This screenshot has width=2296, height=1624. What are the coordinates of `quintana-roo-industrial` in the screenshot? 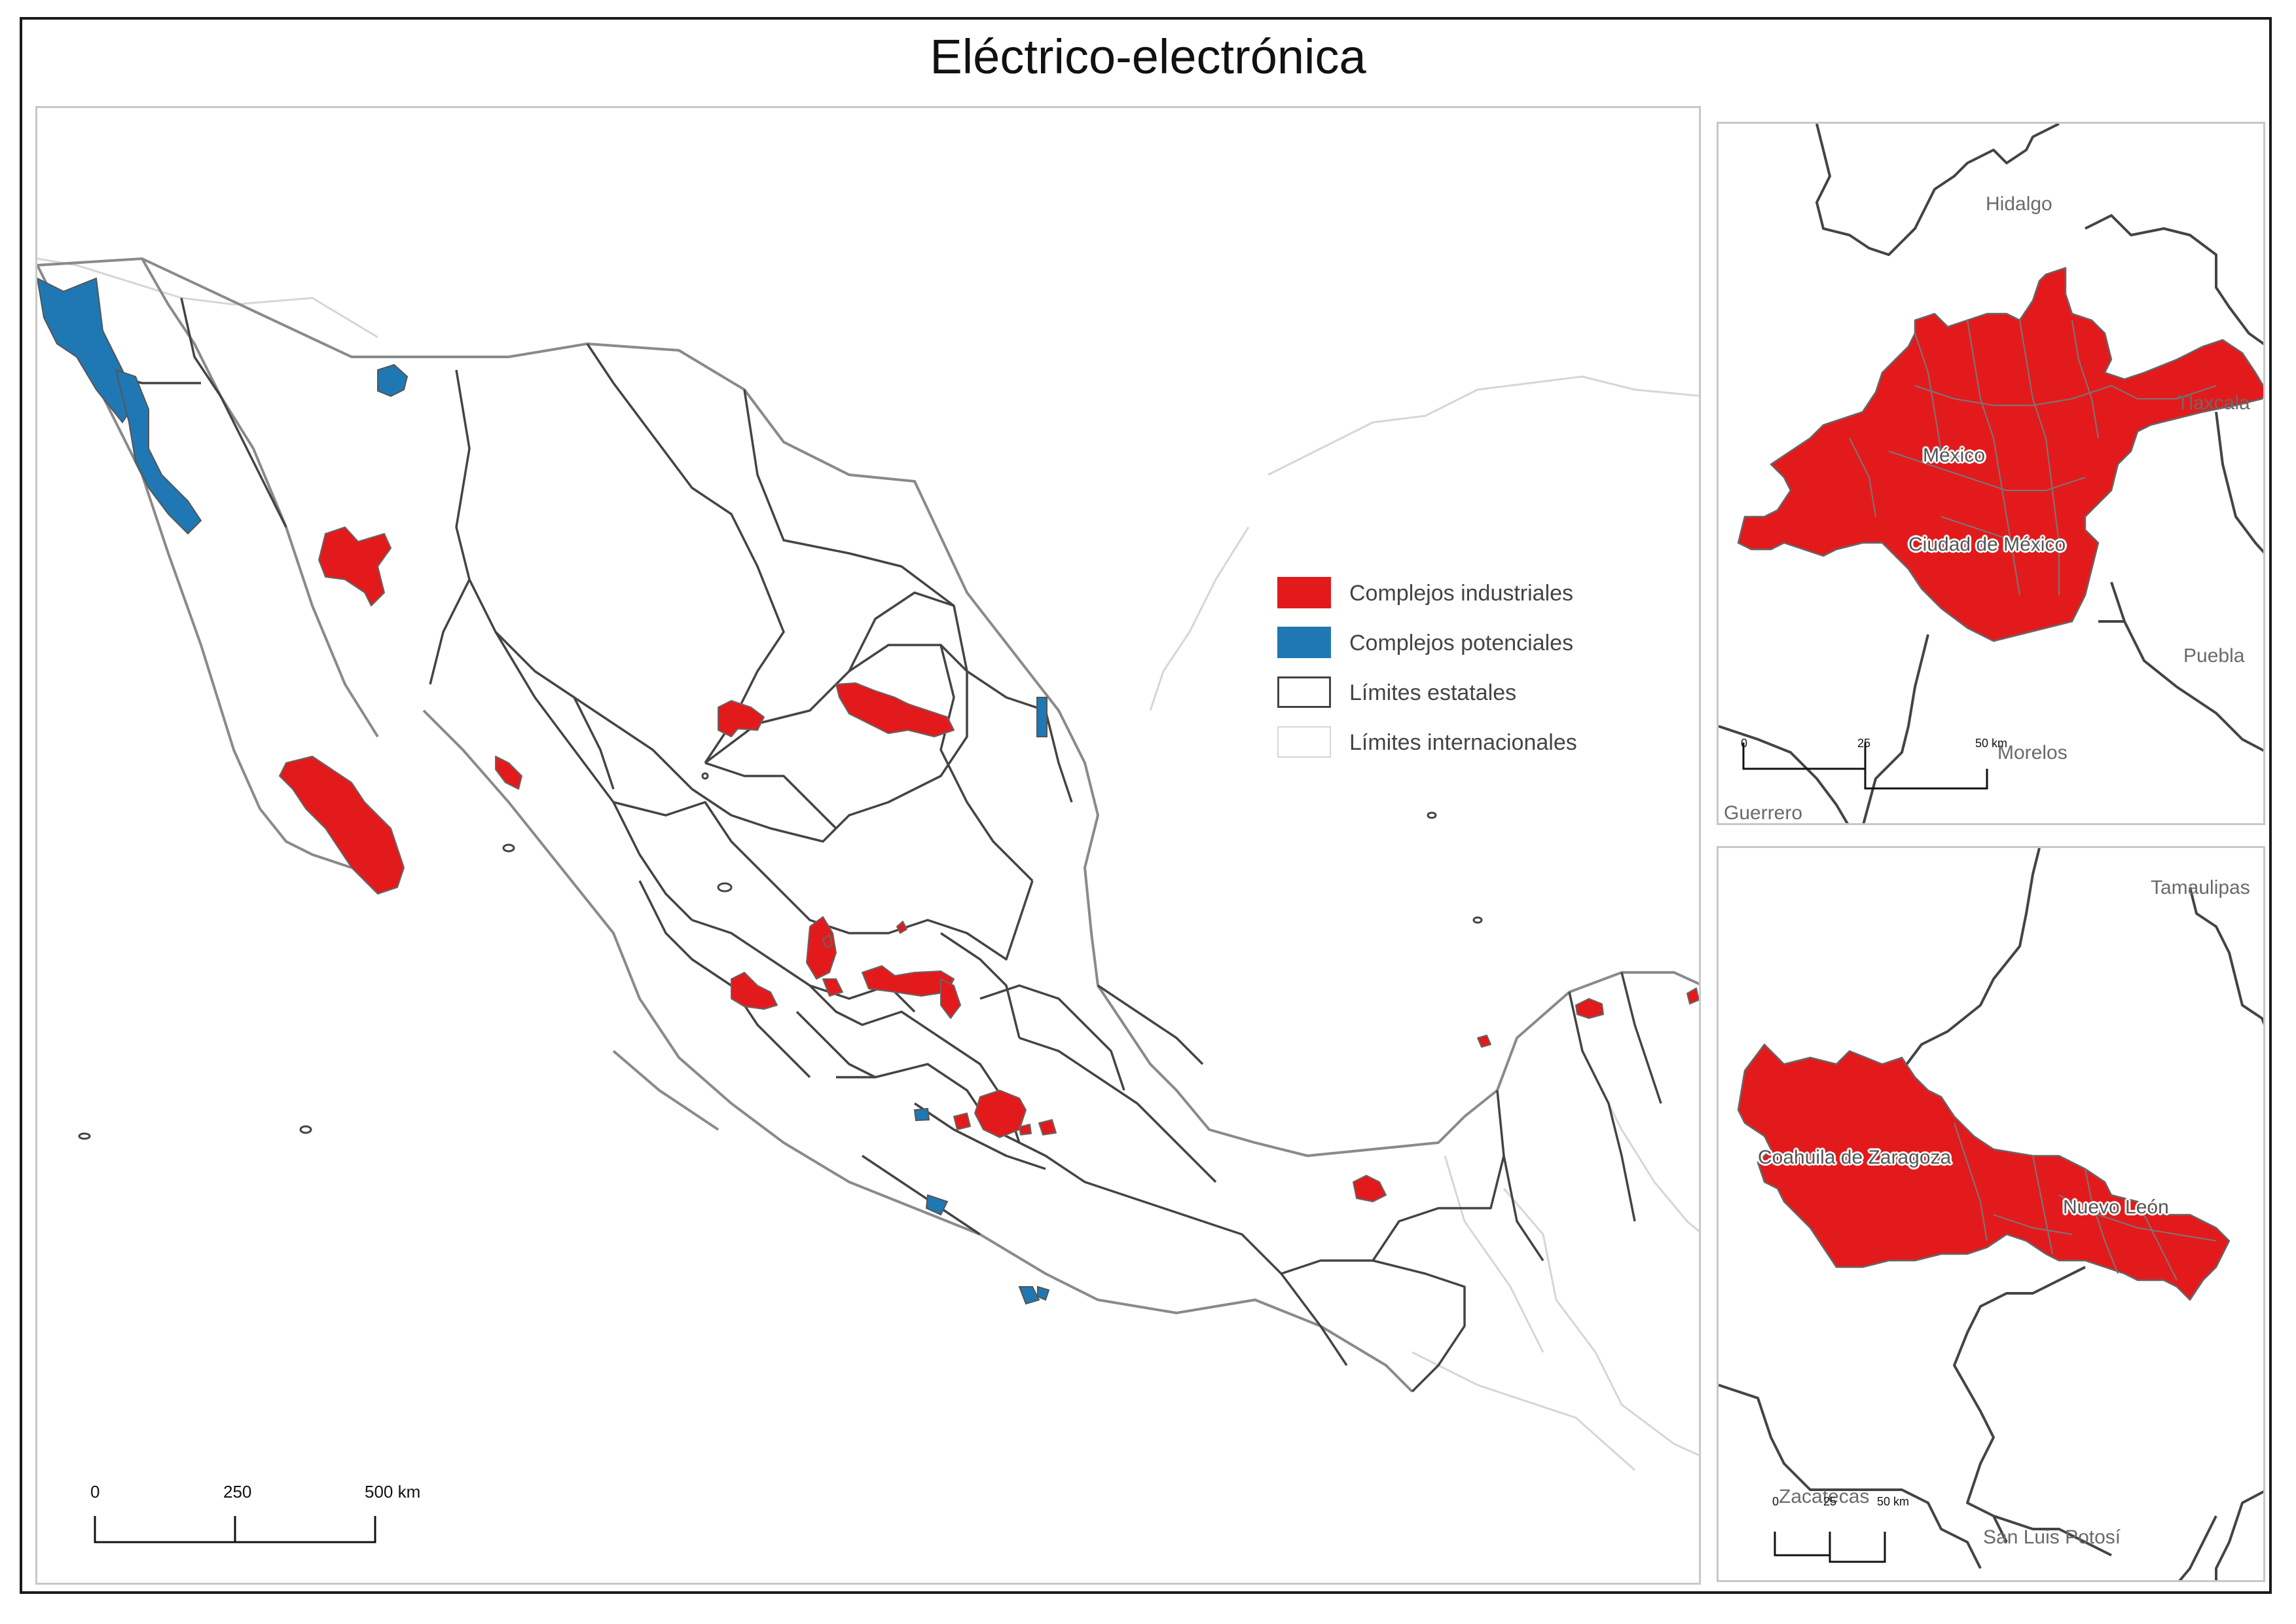 It's located at (1589, 1008).